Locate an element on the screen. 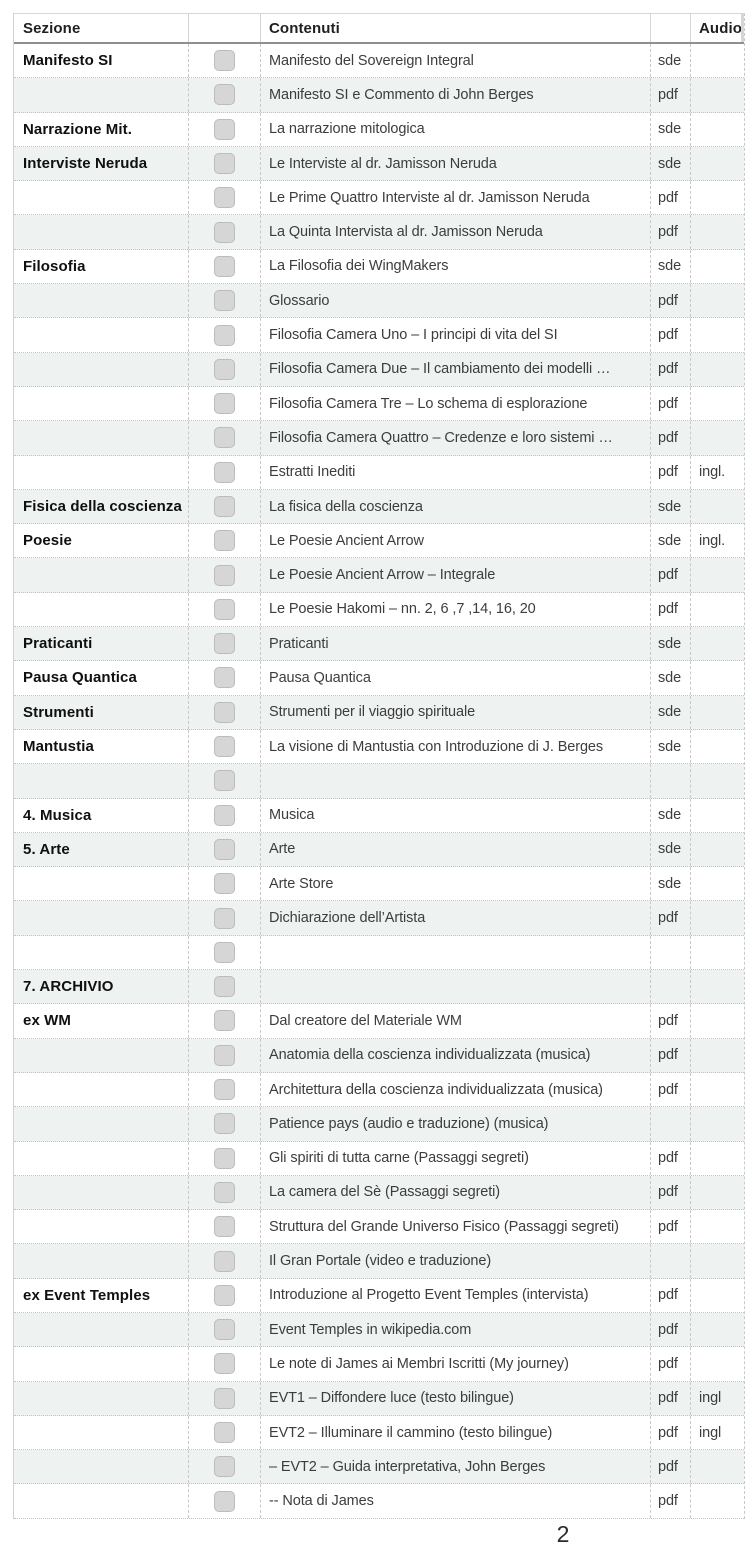 Image resolution: width=750 pixels, height=1560 pixels. content-cell: Pausa Quantica is located at coordinates (456, 678).